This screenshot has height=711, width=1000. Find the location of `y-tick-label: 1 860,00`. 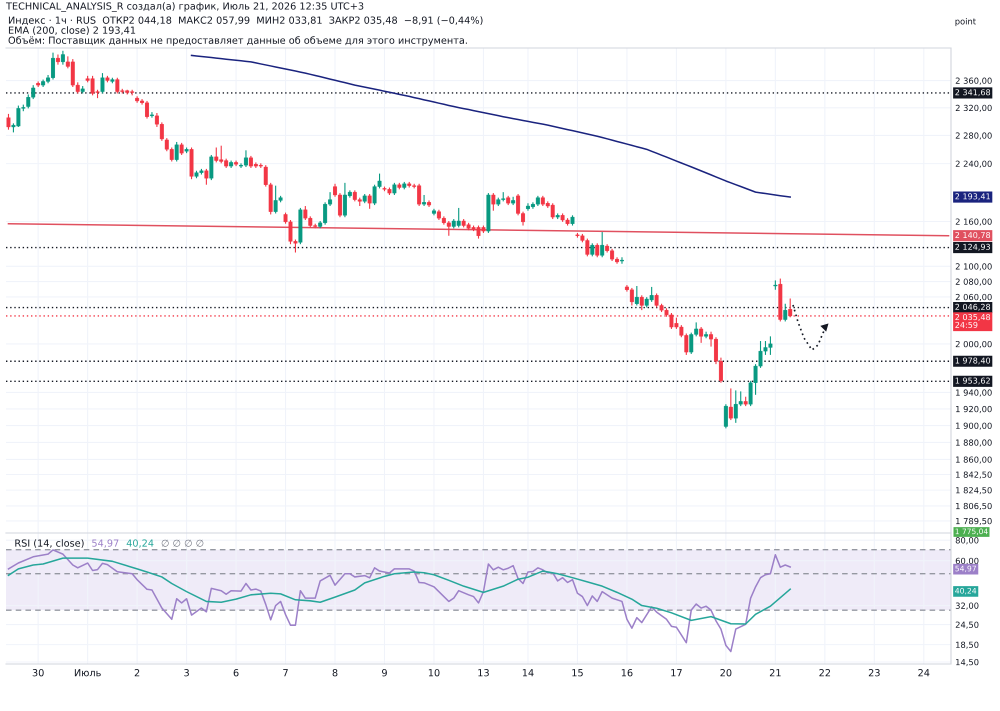

y-tick-label: 1 860,00 is located at coordinates (974, 460).